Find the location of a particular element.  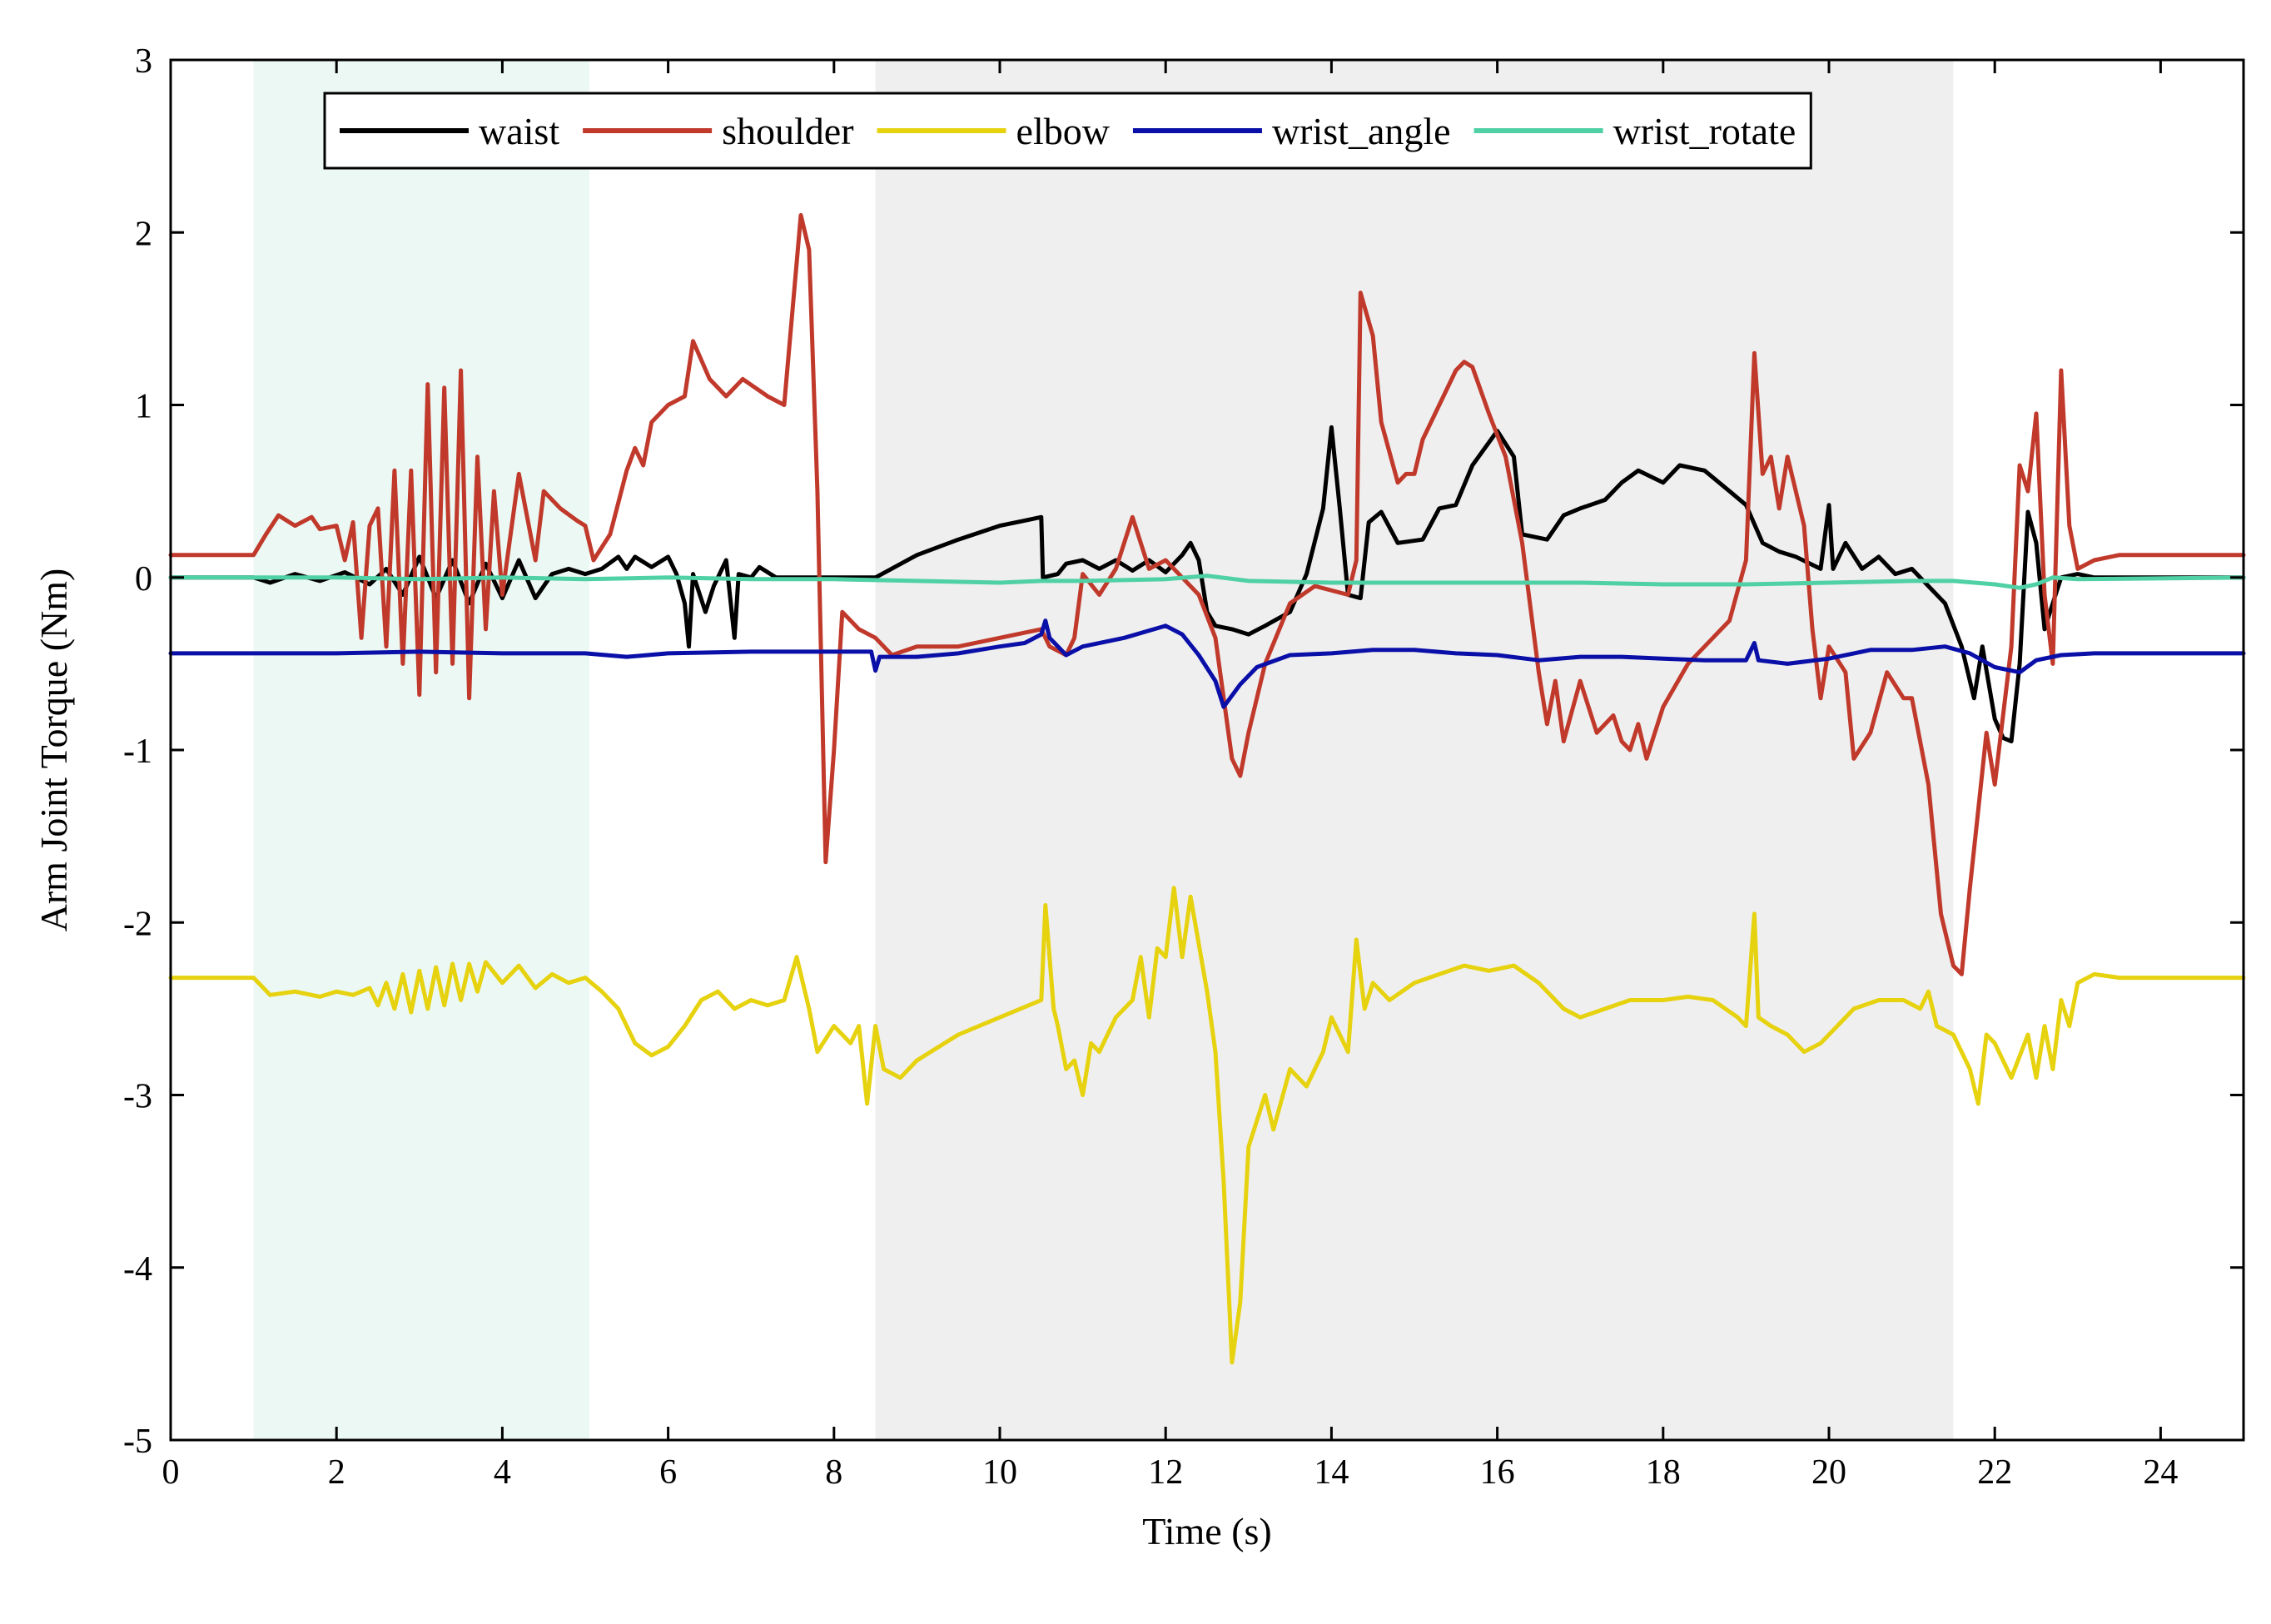

series-line-wrist-angle is located at coordinates (1207, 663).